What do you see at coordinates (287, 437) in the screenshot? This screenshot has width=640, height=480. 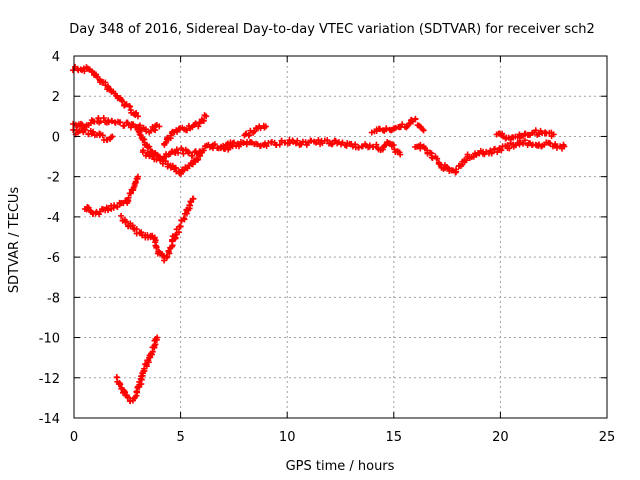 I see `x-tick-label: 10` at bounding box center [287, 437].